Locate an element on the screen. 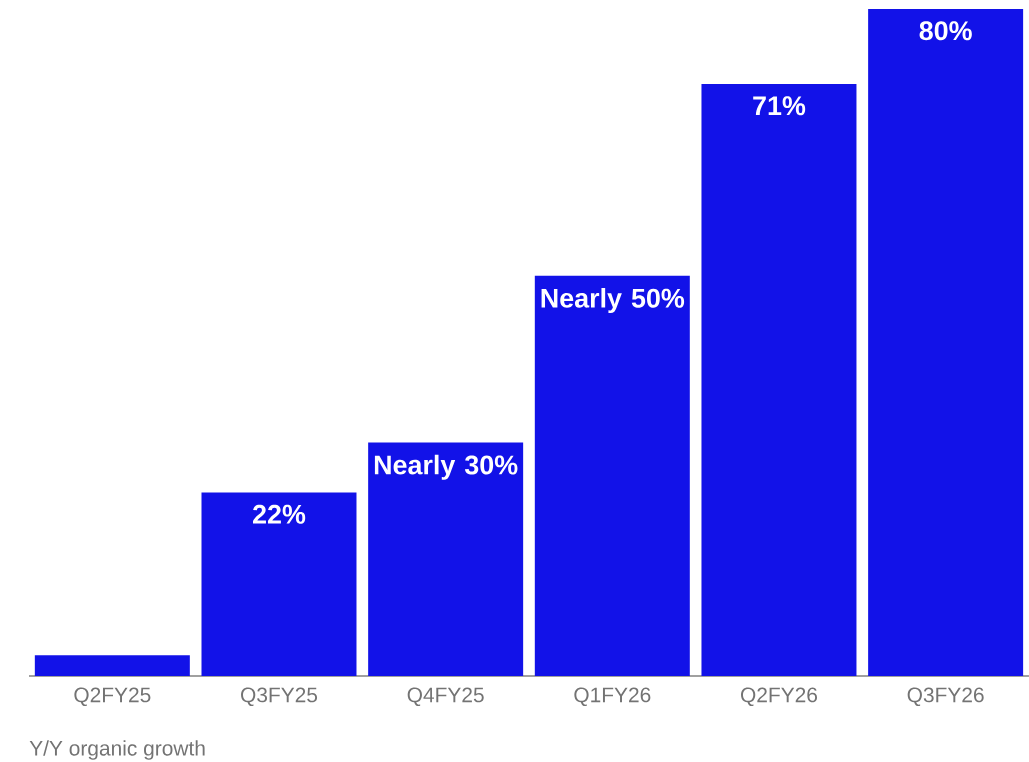  x-tick-label: Q3FY25 is located at coordinates (279, 697).